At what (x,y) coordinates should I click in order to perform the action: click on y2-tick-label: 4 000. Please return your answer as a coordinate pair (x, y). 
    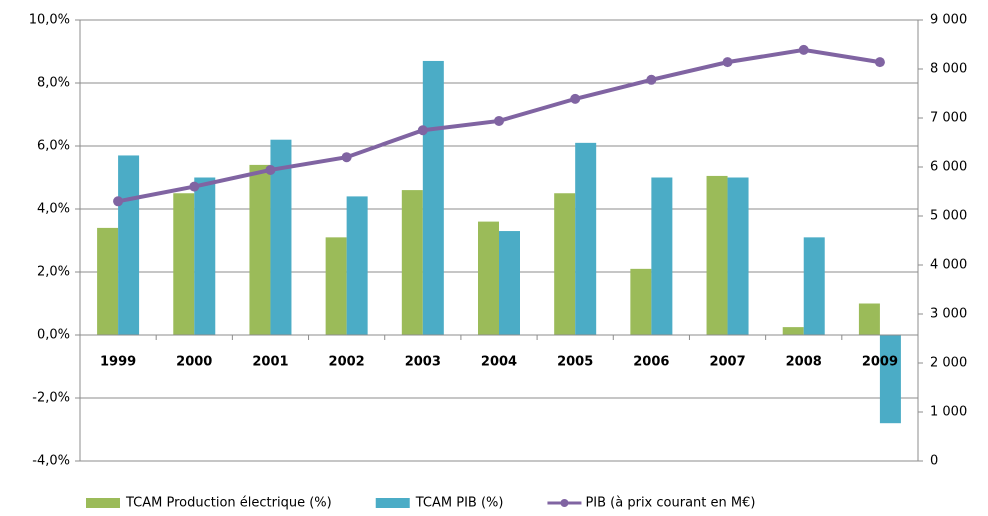
    Looking at the image, I should click on (948, 265).